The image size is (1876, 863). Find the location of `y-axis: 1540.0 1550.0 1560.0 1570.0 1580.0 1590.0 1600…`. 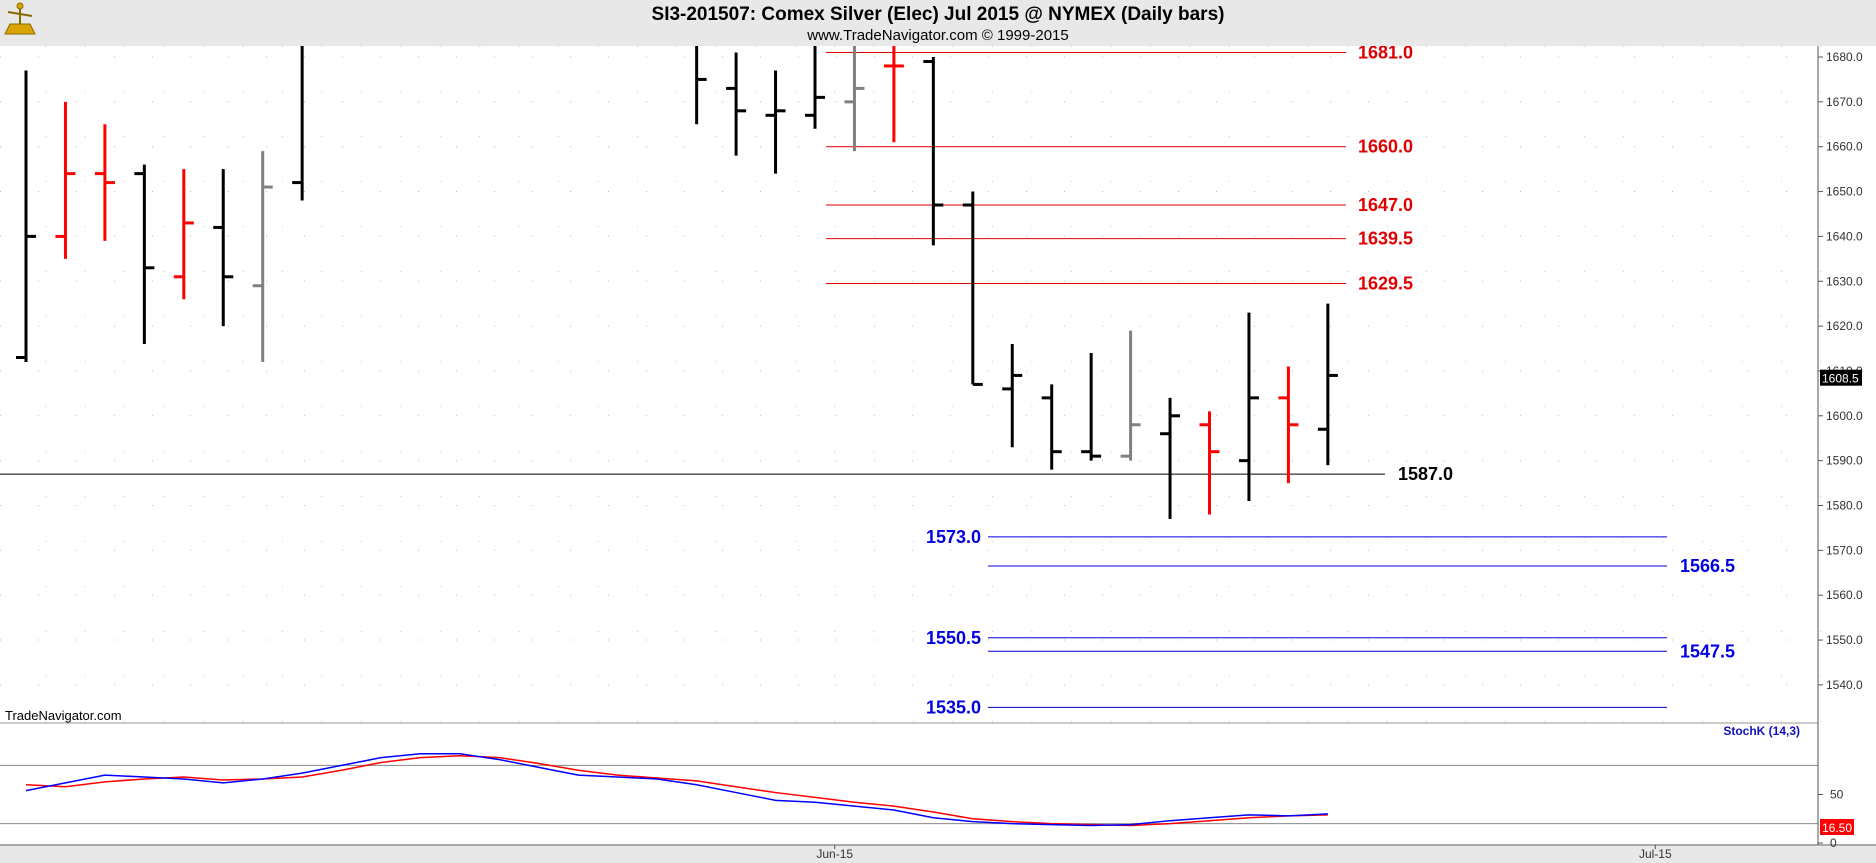

y-axis: 1540.0 1550.0 1560.0 1570.0 1580.0 1590.0 1600… is located at coordinates (1840, 450).